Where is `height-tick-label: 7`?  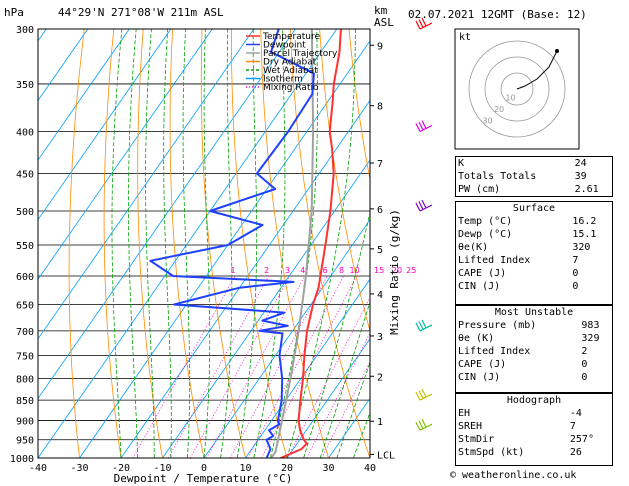 height-tick-label: 7 is located at coordinates (380, 164).